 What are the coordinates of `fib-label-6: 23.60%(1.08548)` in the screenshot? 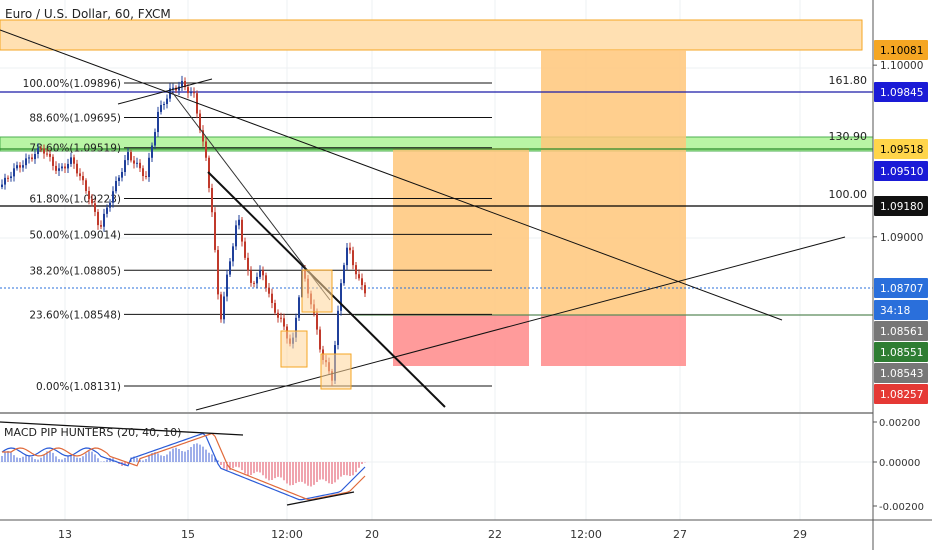 It's located at (75, 315).